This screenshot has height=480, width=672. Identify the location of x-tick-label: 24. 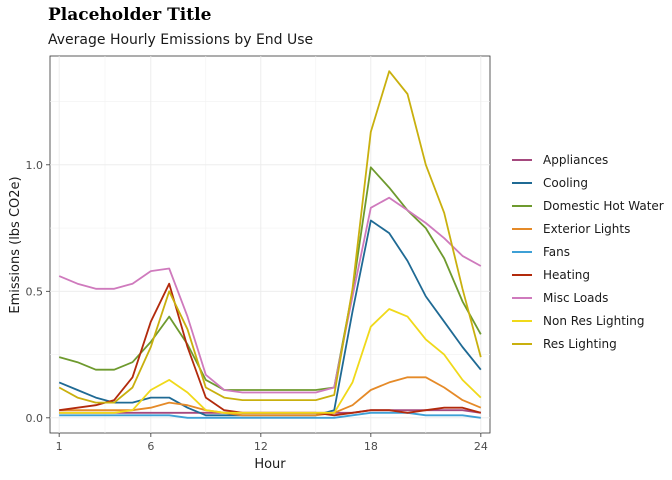
(481, 446).